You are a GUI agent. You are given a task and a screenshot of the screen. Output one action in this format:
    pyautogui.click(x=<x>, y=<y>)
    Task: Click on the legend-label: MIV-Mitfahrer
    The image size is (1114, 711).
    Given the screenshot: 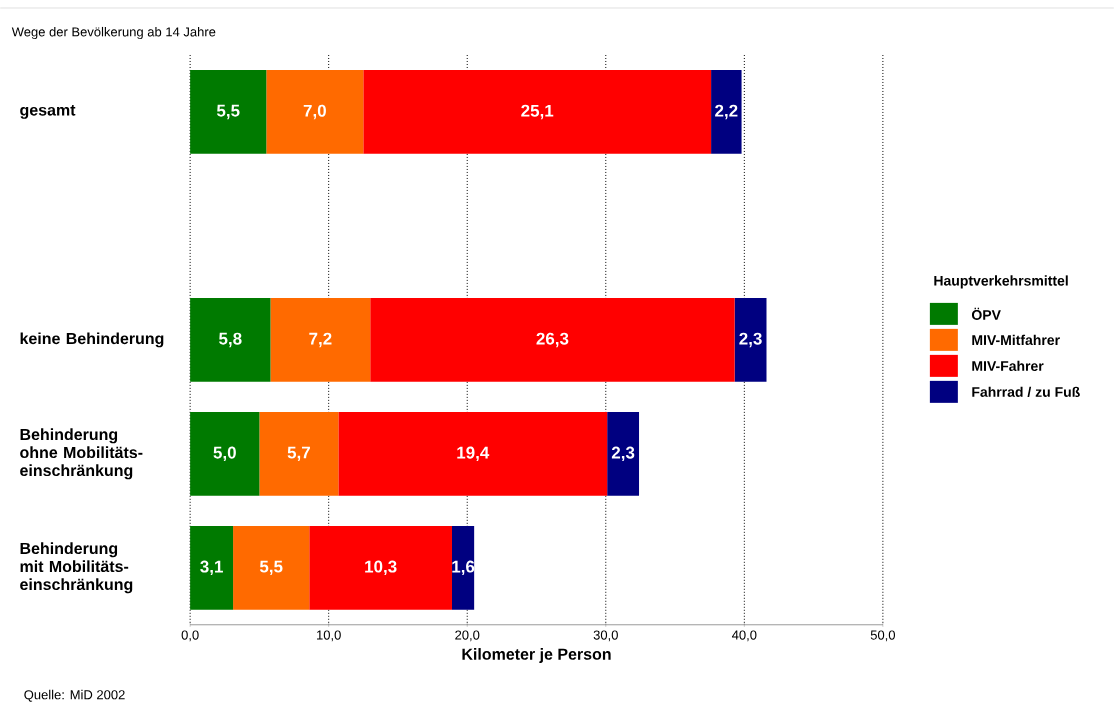 What is the action you would take?
    pyautogui.click(x=1016, y=340)
    